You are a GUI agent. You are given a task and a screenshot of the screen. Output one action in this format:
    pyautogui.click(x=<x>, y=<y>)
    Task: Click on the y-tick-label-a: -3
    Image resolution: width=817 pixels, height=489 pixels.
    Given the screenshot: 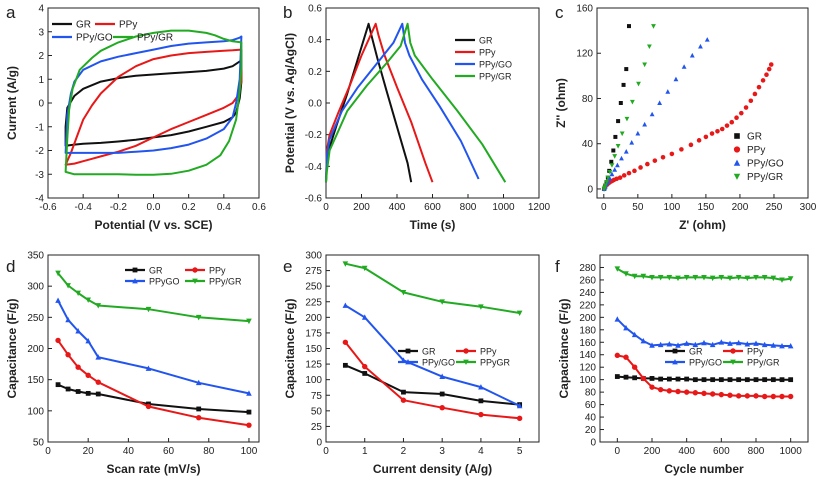 What is the action you would take?
    pyautogui.click(x=39, y=175)
    